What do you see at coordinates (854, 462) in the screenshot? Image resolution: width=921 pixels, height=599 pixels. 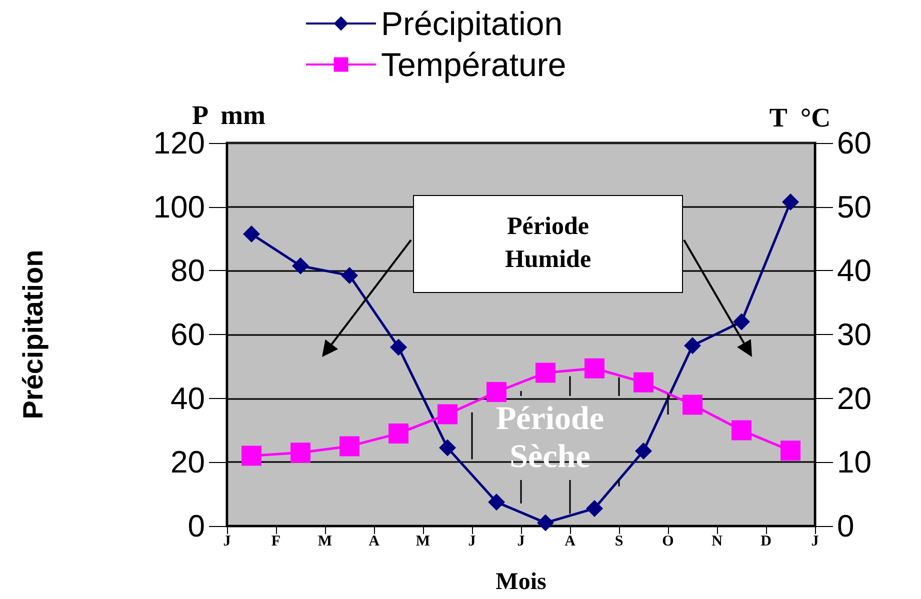 I see `y2-tick-label: 10` at bounding box center [854, 462].